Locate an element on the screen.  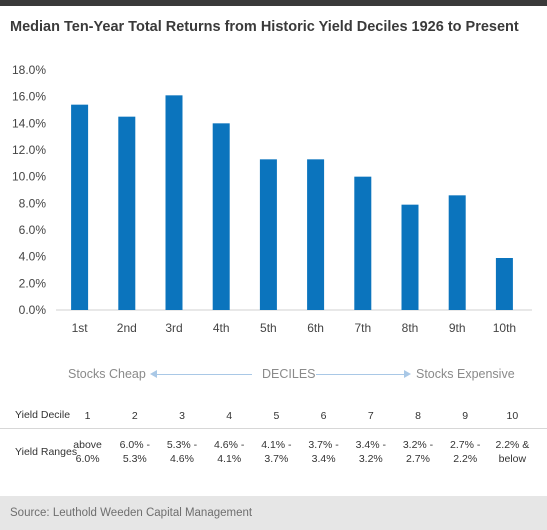
arrow-right-icon is located at coordinates (407, 374).